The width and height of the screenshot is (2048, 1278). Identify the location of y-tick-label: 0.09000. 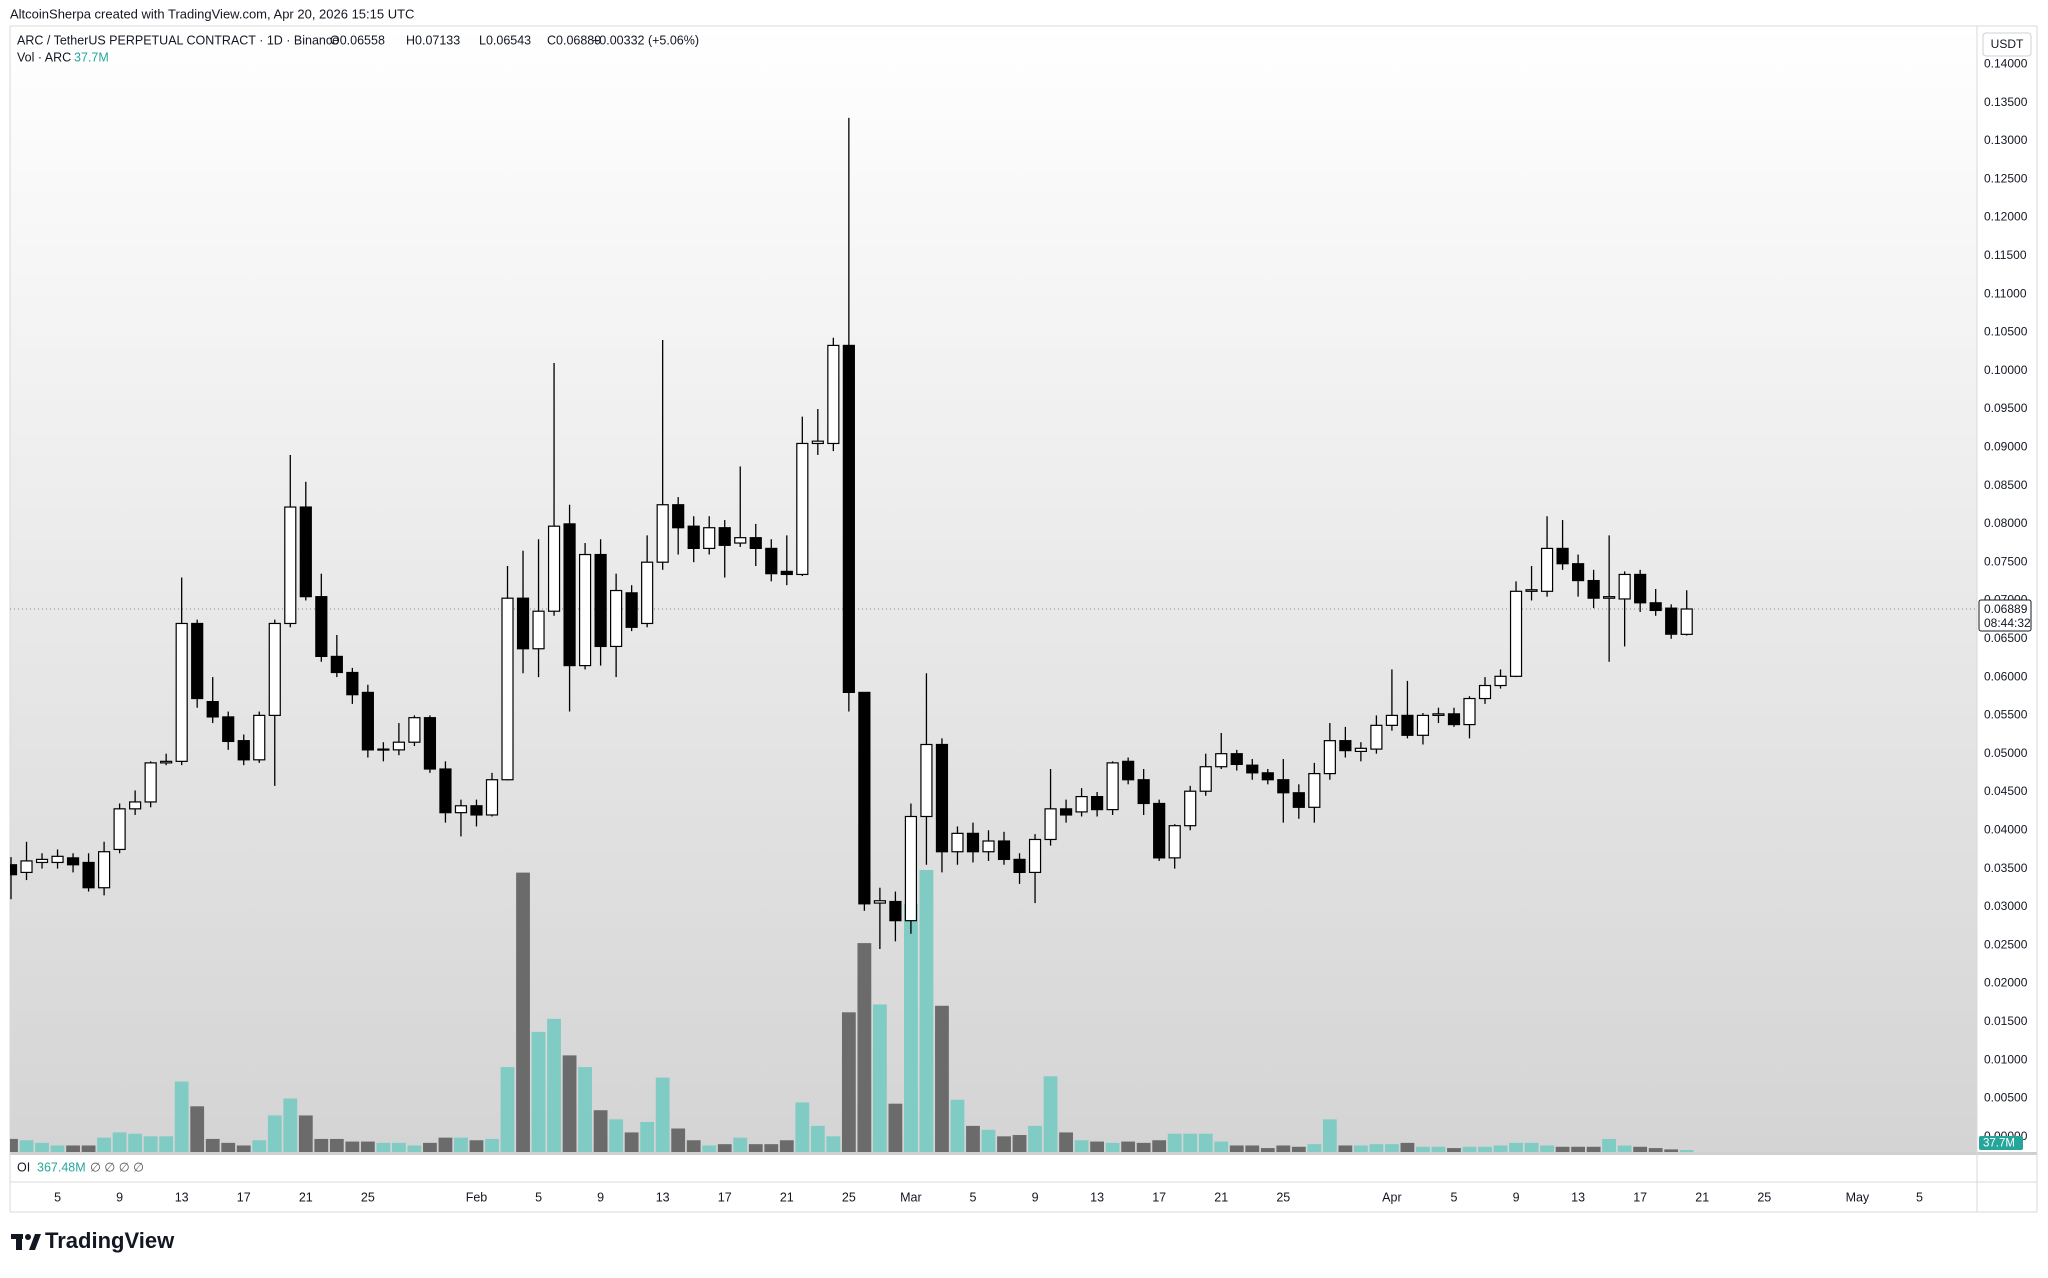
(2006, 446).